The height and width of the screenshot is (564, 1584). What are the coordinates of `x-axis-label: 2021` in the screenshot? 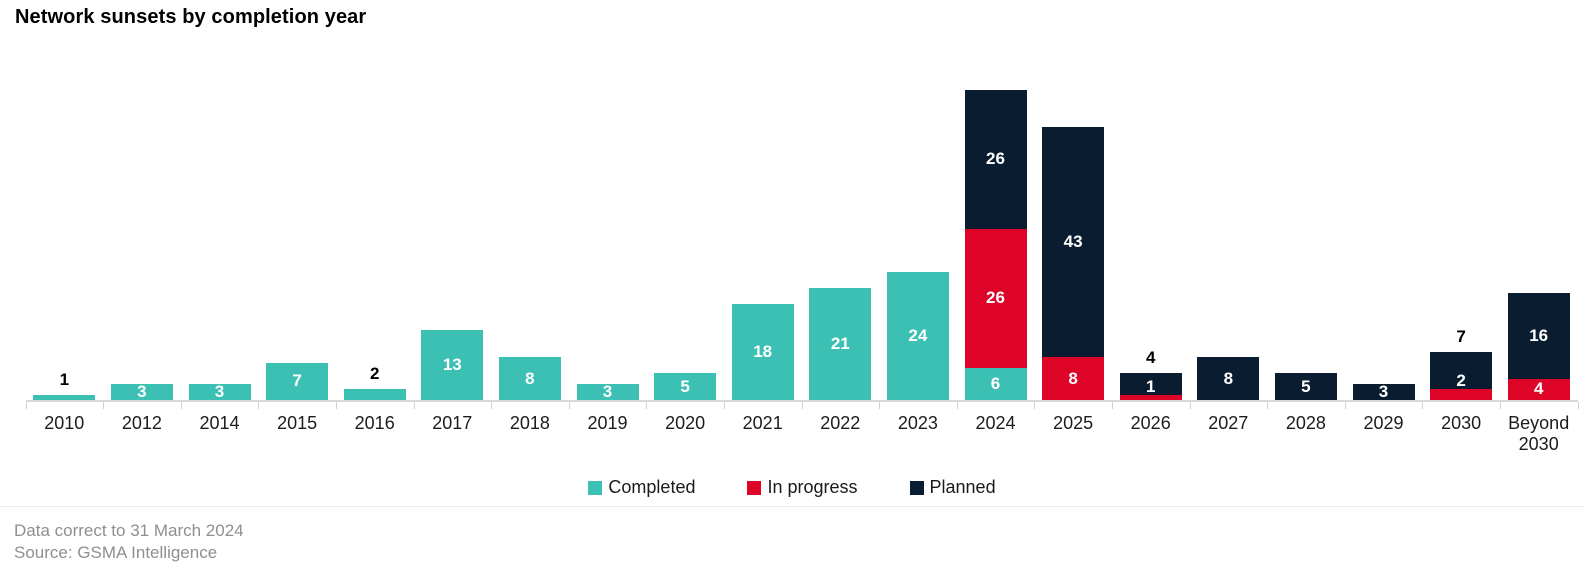 It's located at (762, 423).